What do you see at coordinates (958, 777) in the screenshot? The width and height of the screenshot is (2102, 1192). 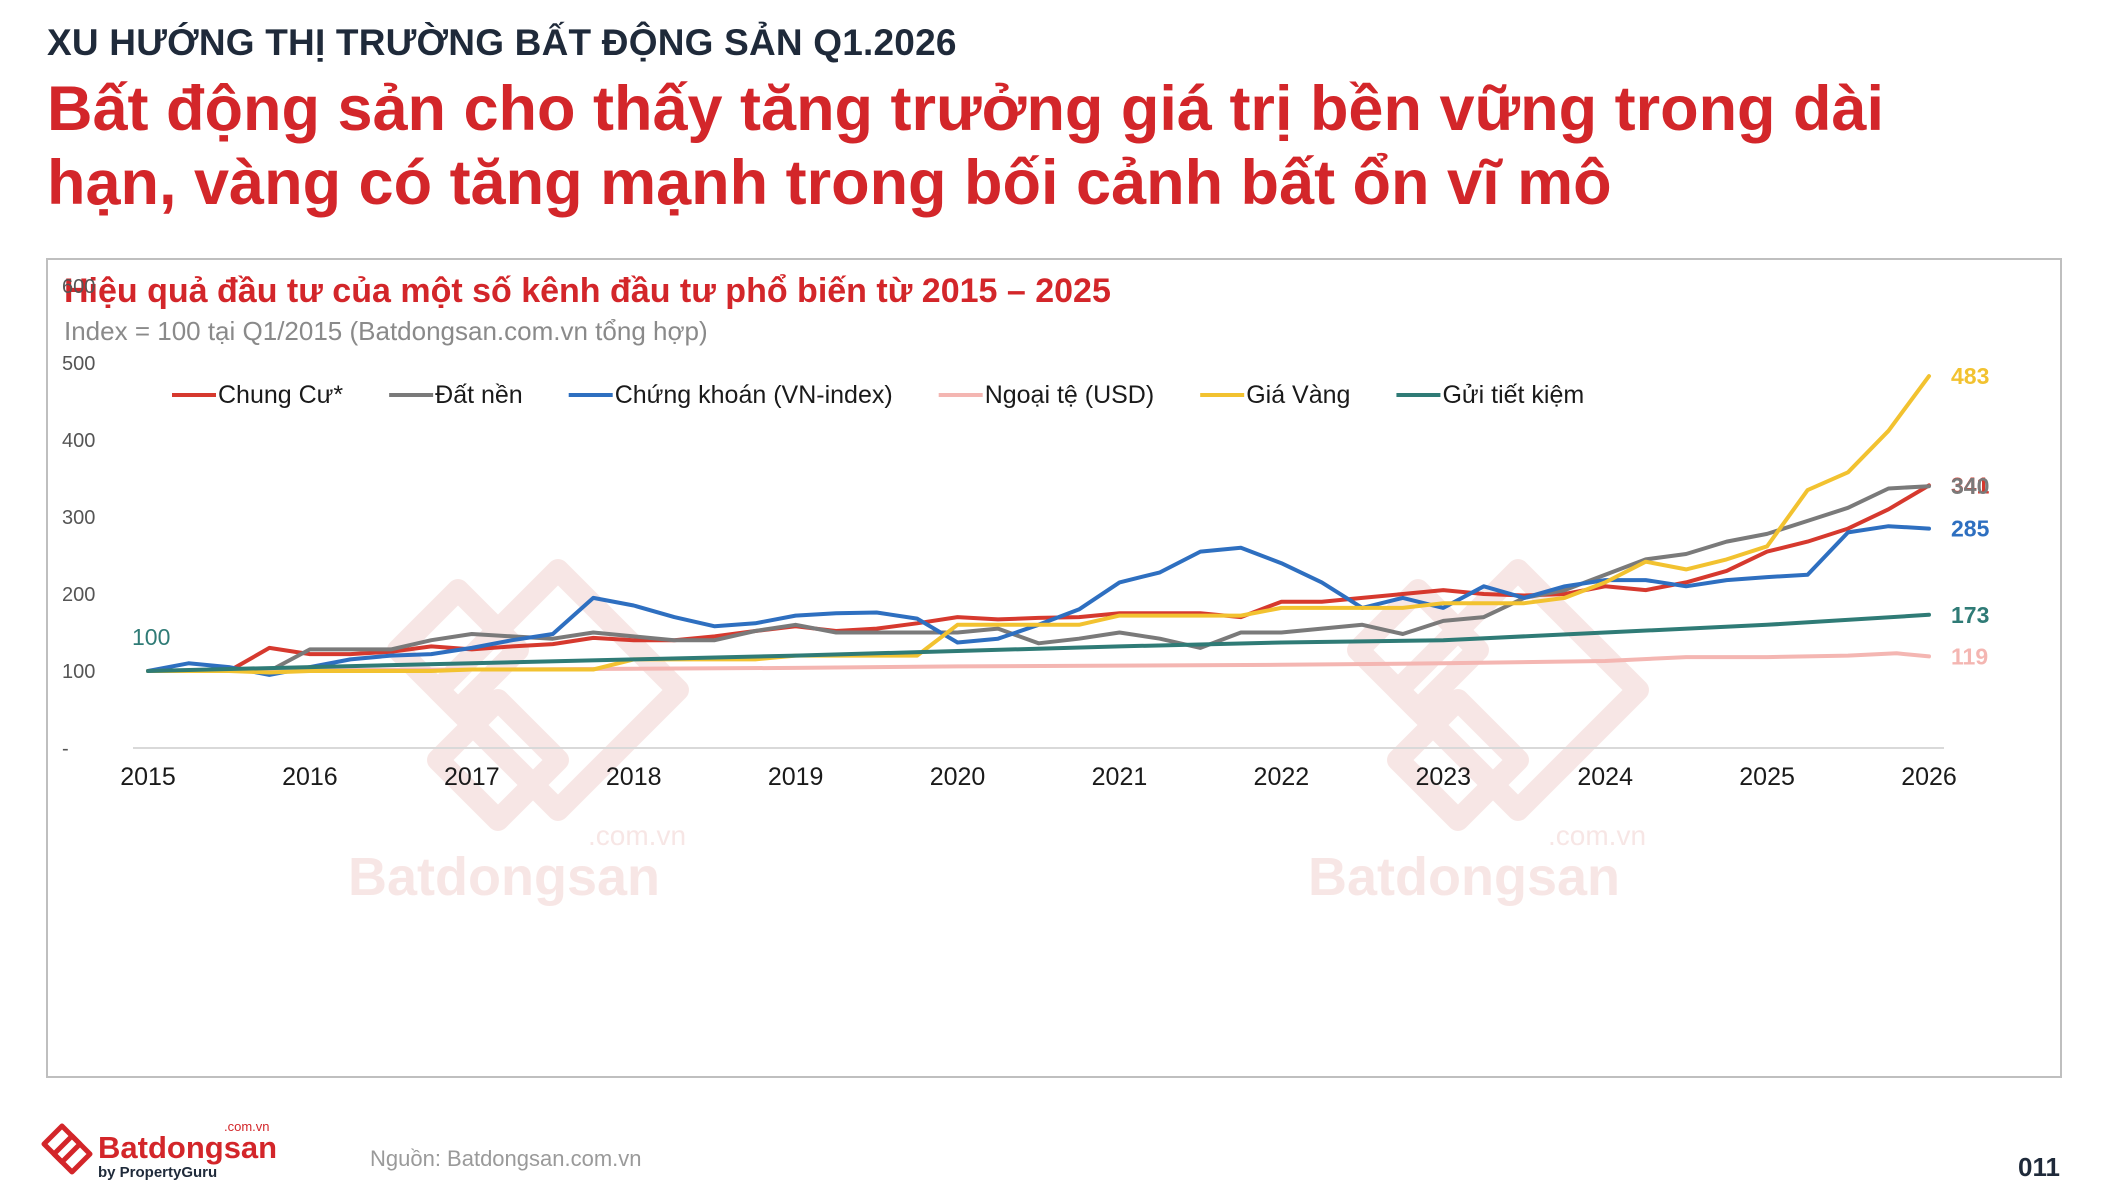 I see `x-tick-label: 2020` at bounding box center [958, 777].